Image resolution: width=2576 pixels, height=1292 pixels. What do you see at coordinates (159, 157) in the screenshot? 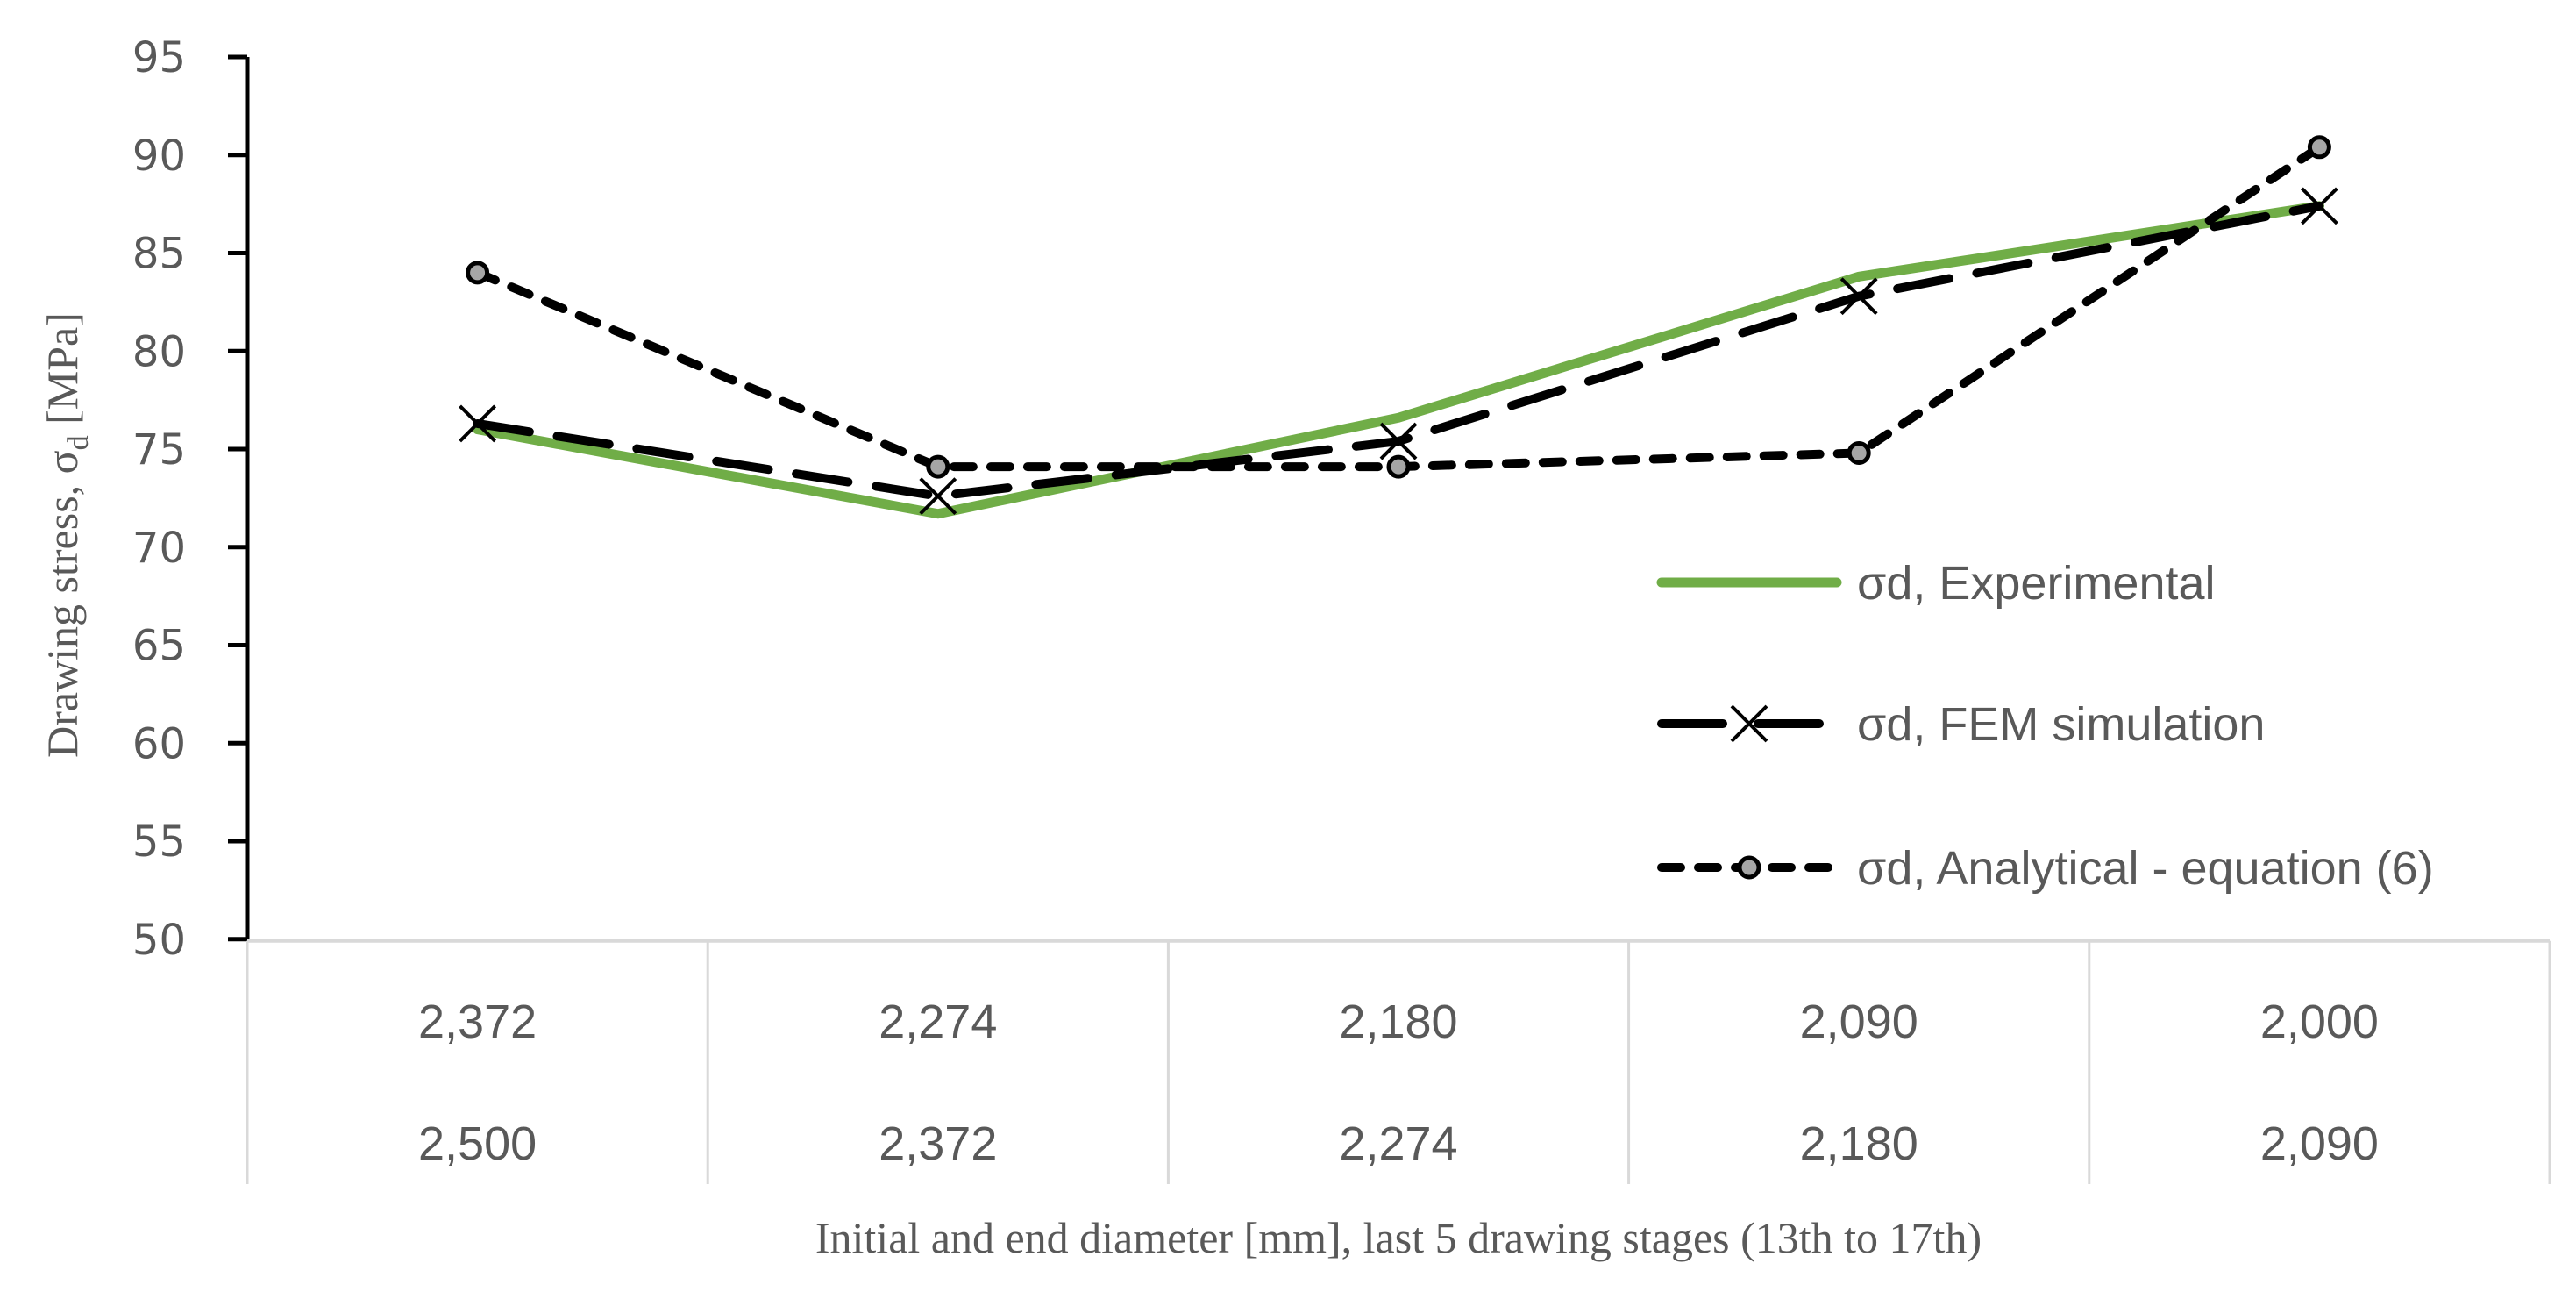
I see `y-tick-label: 90` at bounding box center [159, 157].